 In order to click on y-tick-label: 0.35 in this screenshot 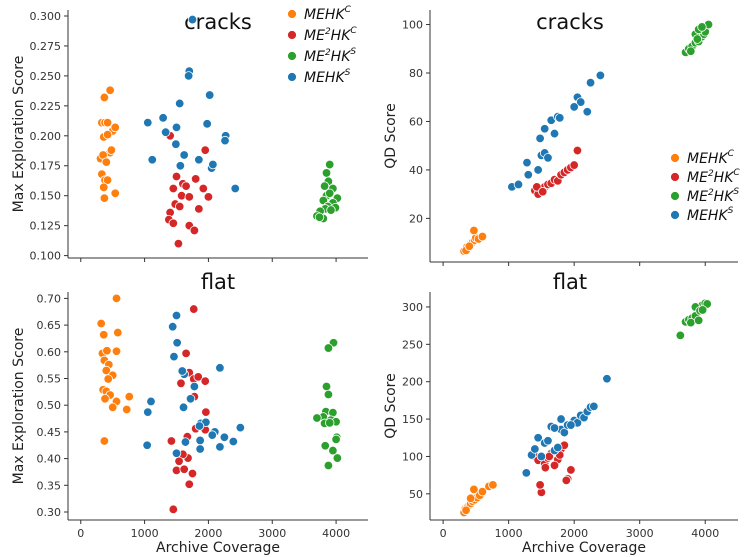, I will do `click(49, 485)`.